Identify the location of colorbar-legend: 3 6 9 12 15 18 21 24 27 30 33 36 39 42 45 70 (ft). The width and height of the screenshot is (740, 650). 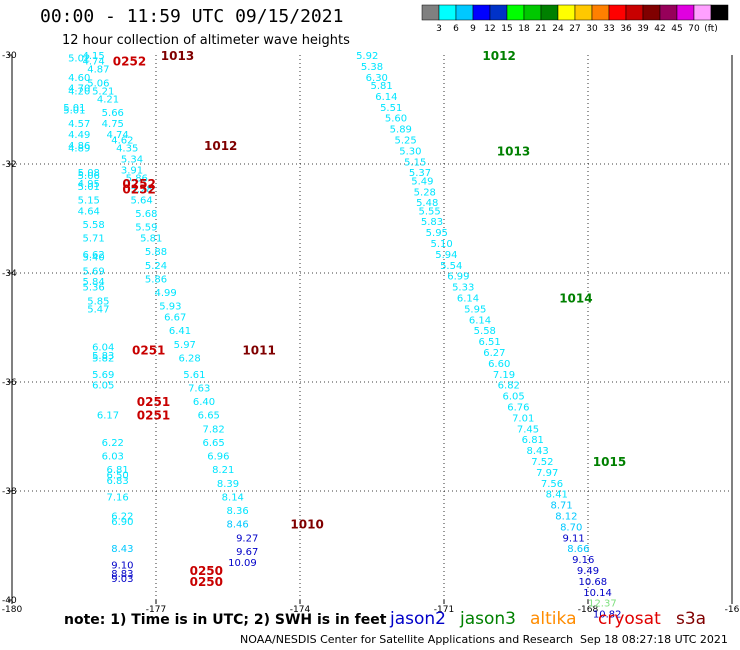
(575, 19).